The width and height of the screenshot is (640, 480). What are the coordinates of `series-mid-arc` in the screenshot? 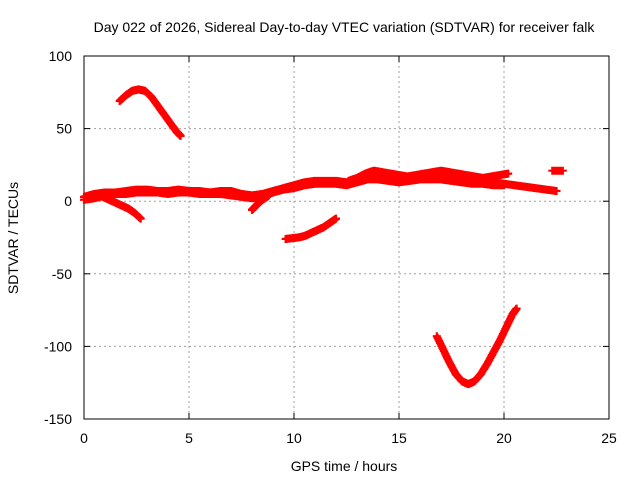 It's located at (310, 228).